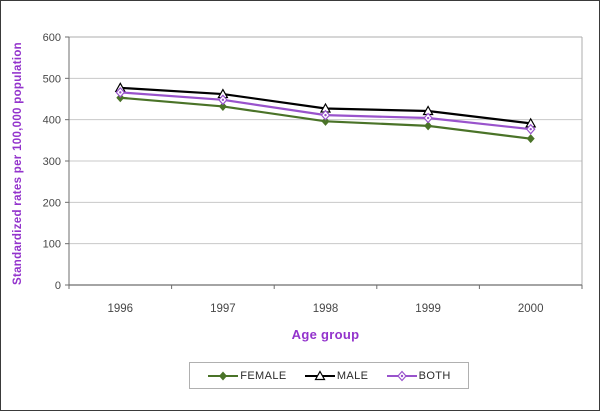 This screenshot has height=411, width=600. I want to click on legend-item-female: FEMALE, so click(246, 376).